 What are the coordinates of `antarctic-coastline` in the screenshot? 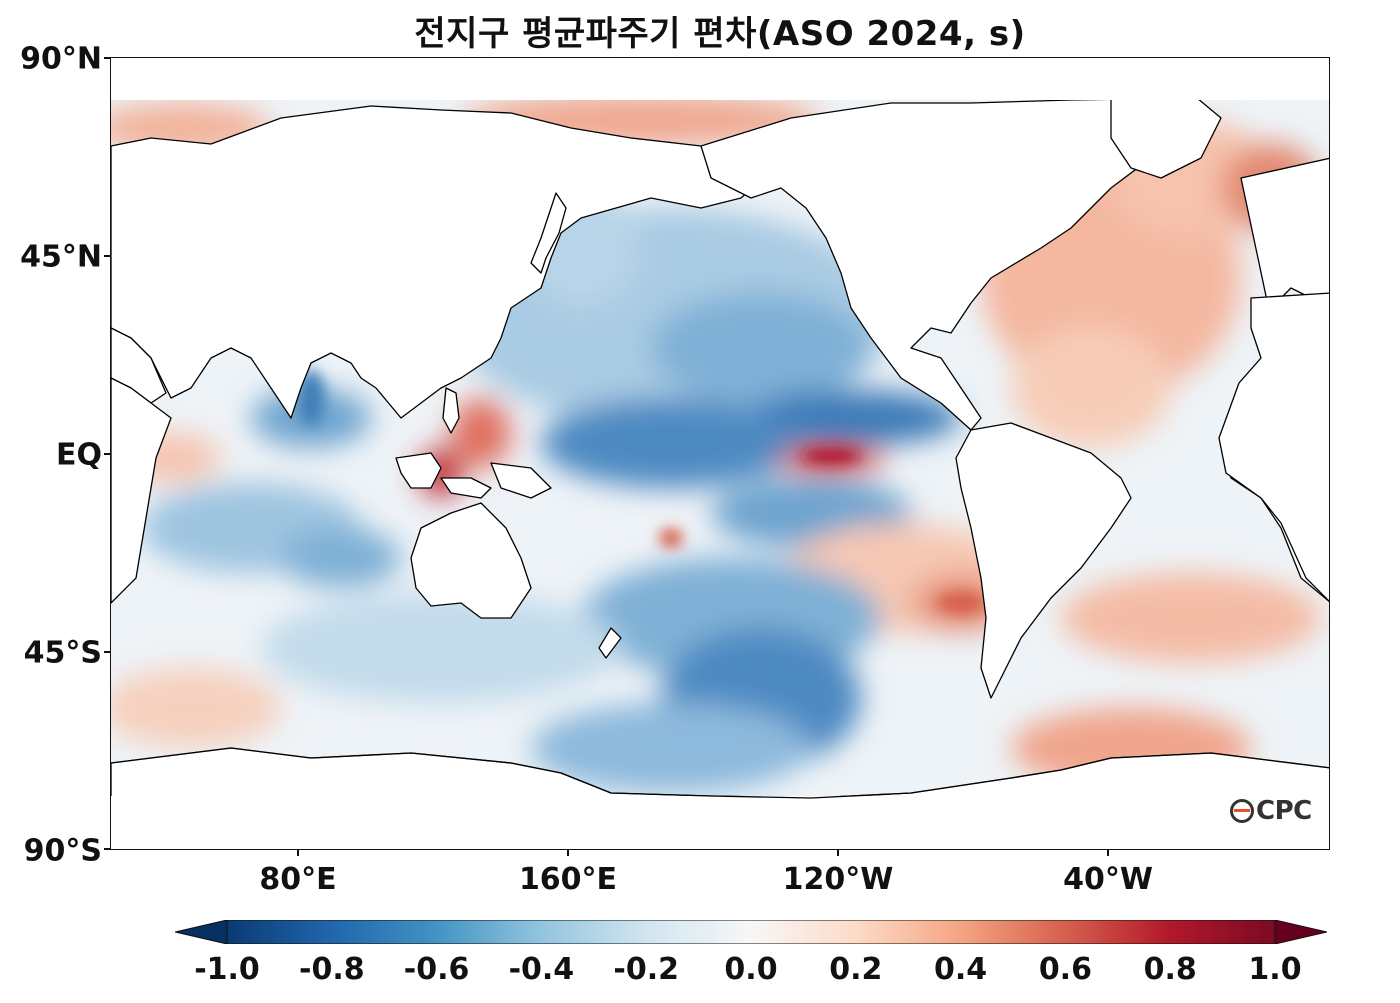 It's located at (720, 773).